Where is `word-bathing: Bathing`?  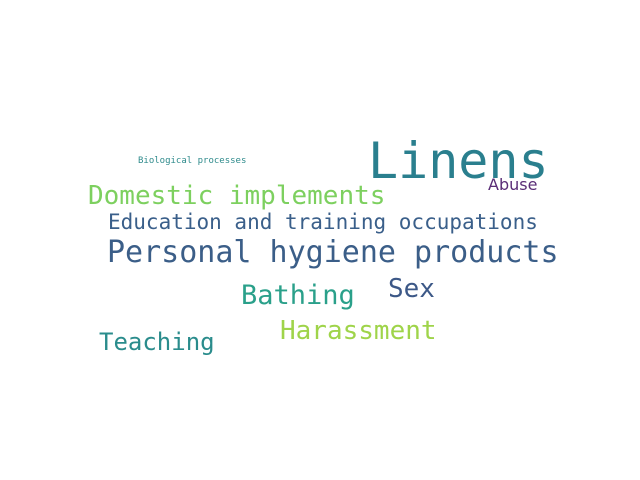 word-bathing: Bathing is located at coordinates (298, 295).